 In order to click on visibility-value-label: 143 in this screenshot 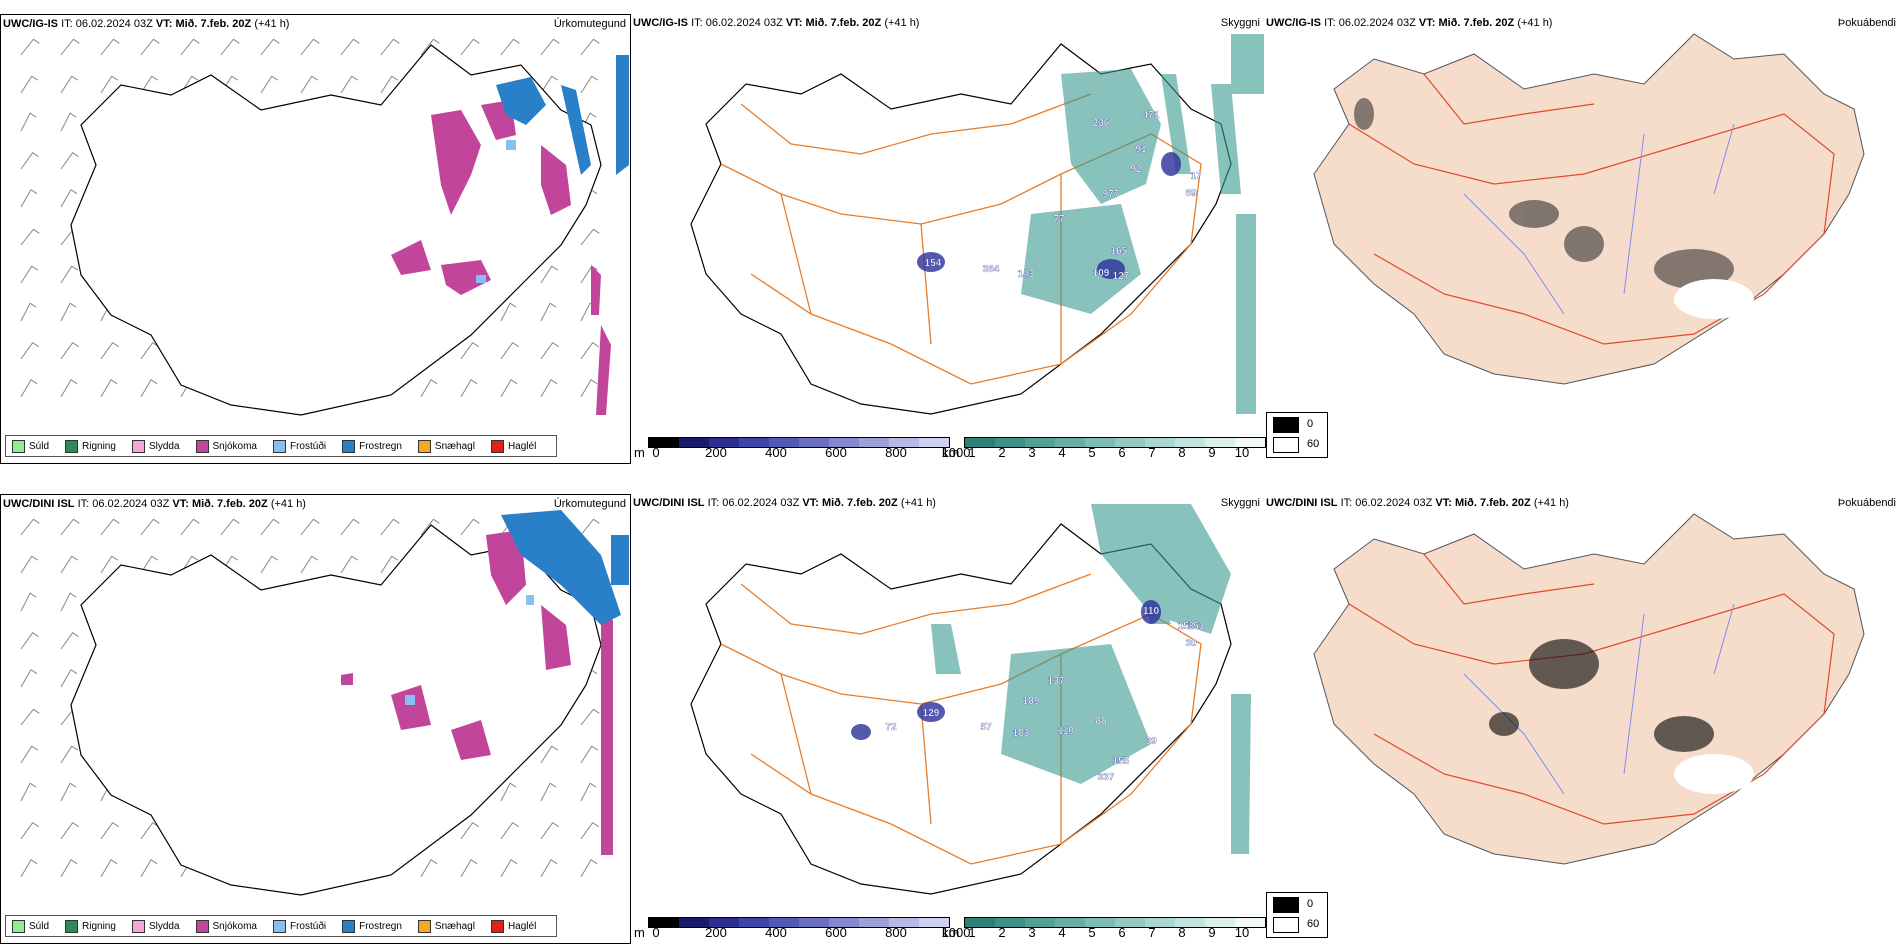, I will do `click(1026, 274)`.